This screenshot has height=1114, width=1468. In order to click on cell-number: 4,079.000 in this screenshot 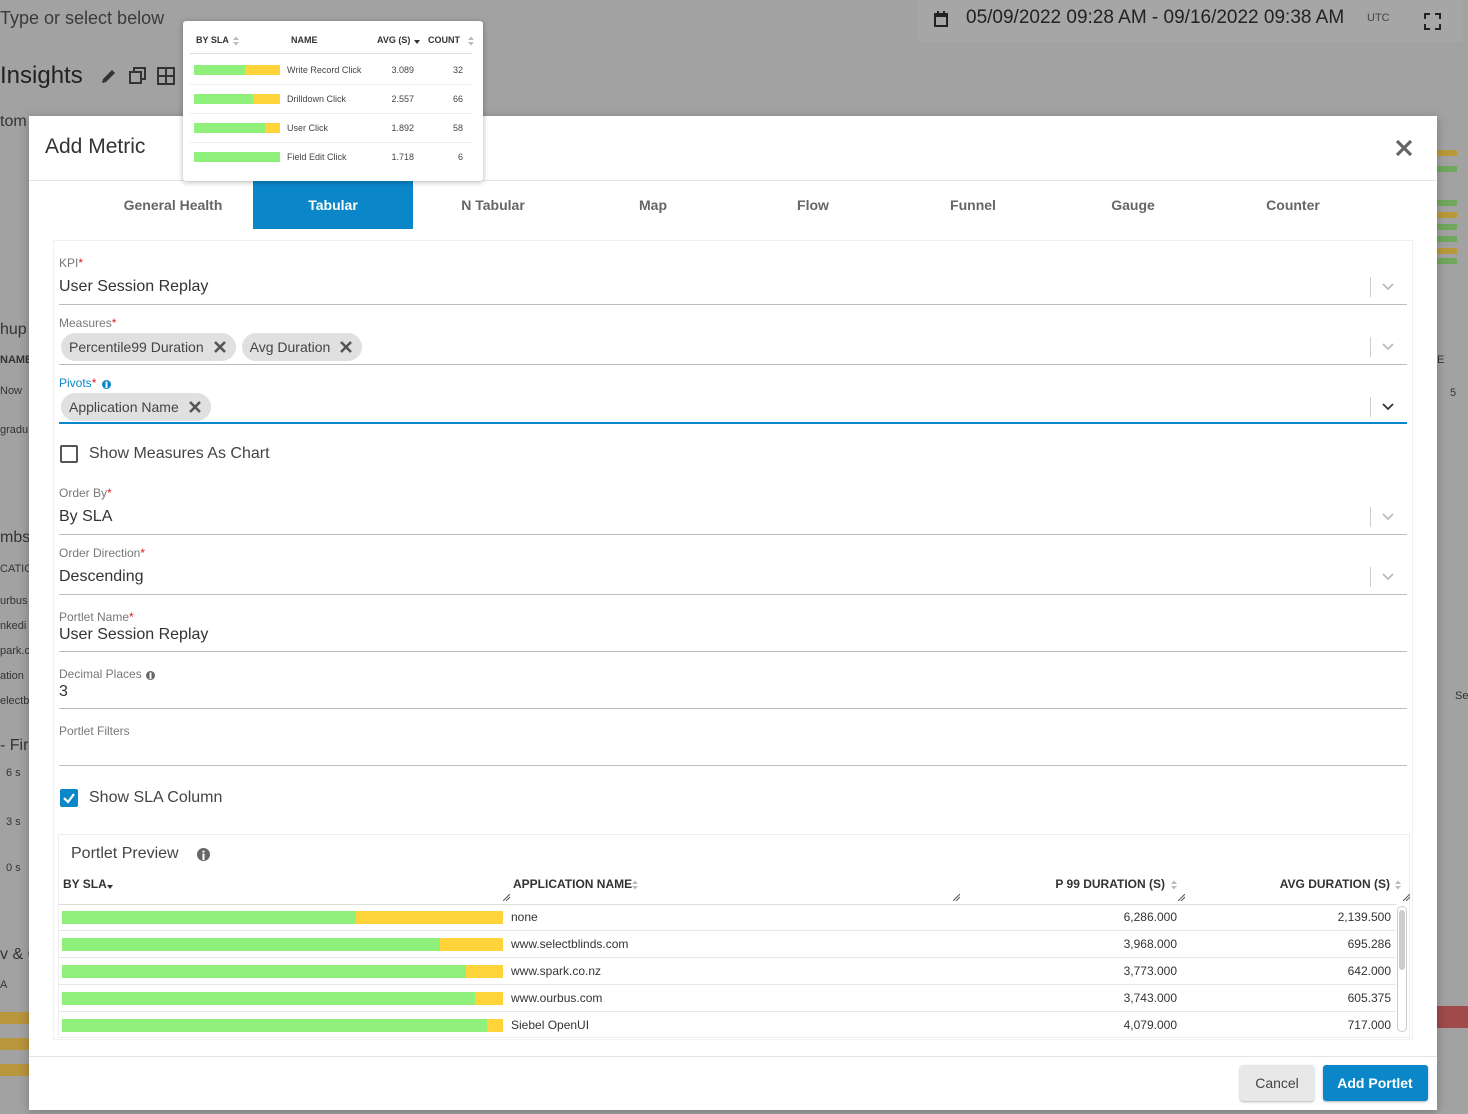, I will do `click(1150, 1025)`.